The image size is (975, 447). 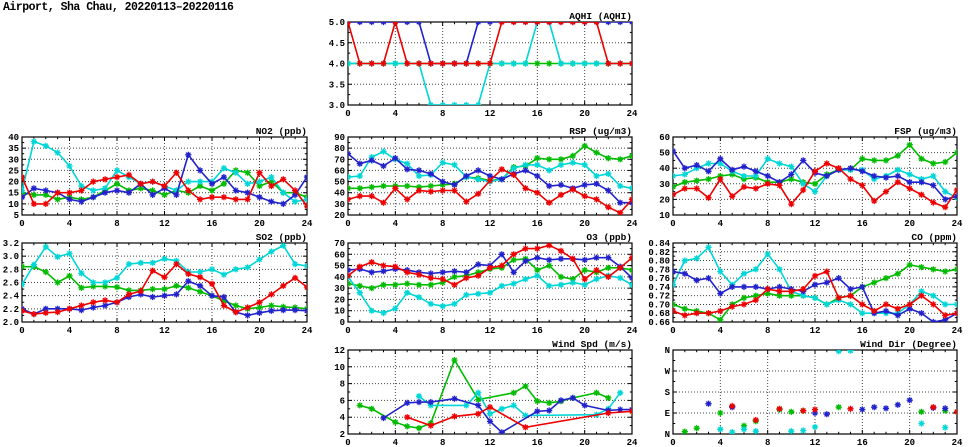 What do you see at coordinates (337, 23) in the screenshot?
I see `axis-label: 5.0` at bounding box center [337, 23].